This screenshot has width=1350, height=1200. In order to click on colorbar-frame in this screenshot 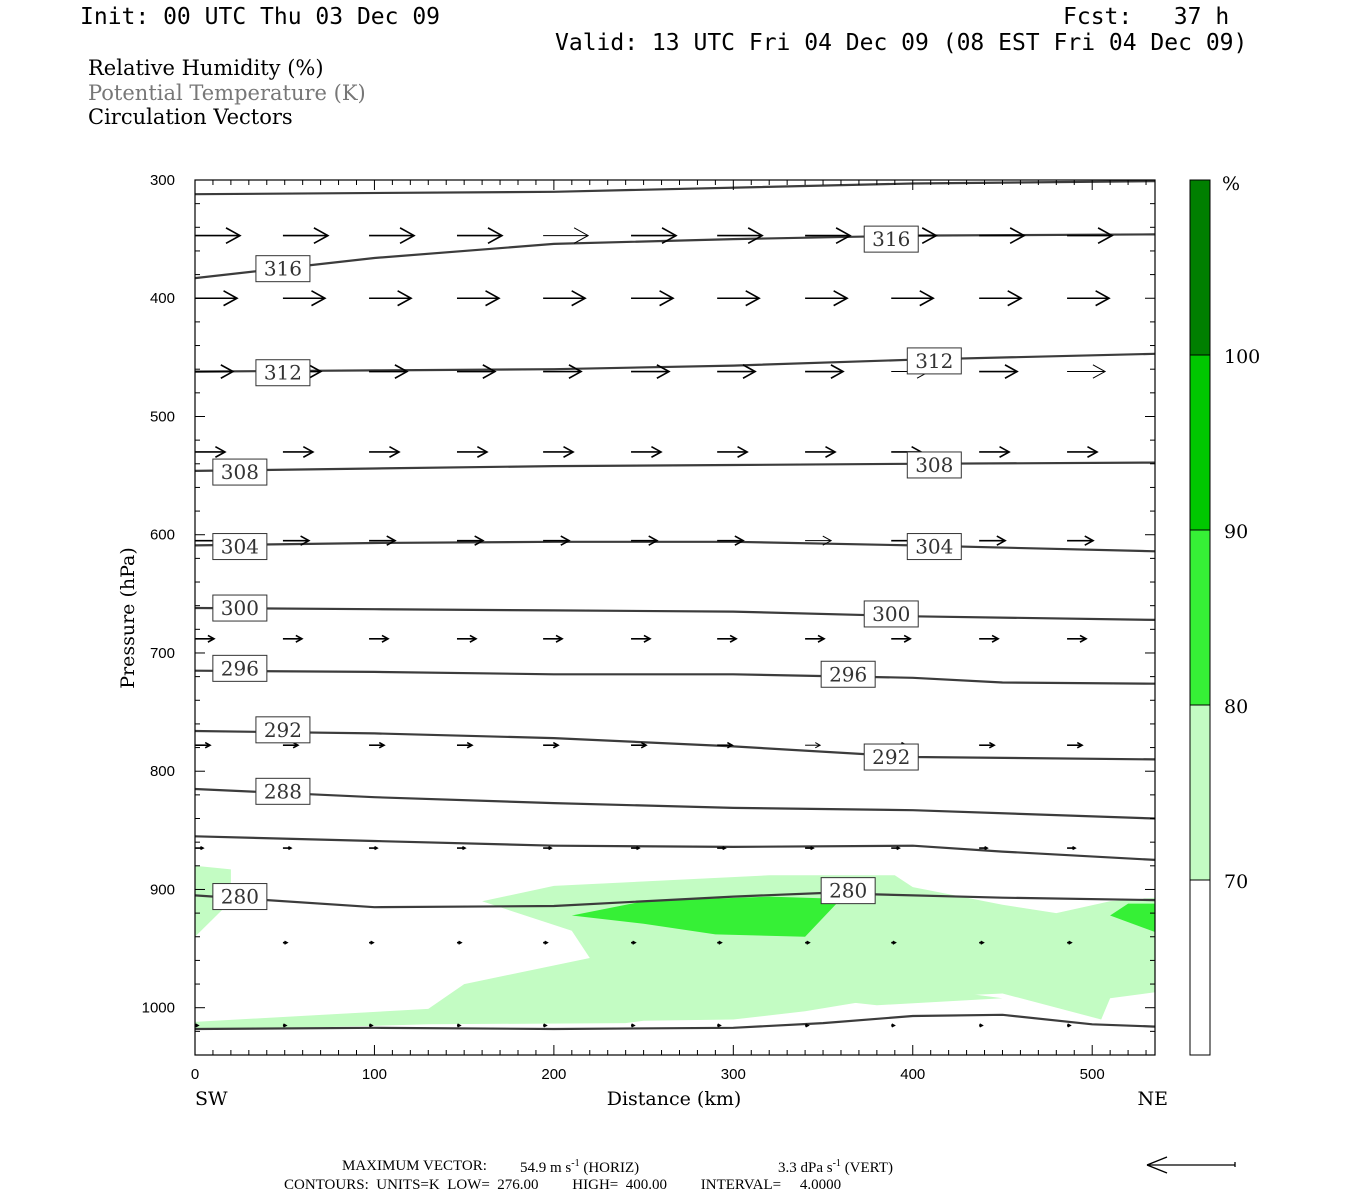, I will do `click(1200, 617)`.